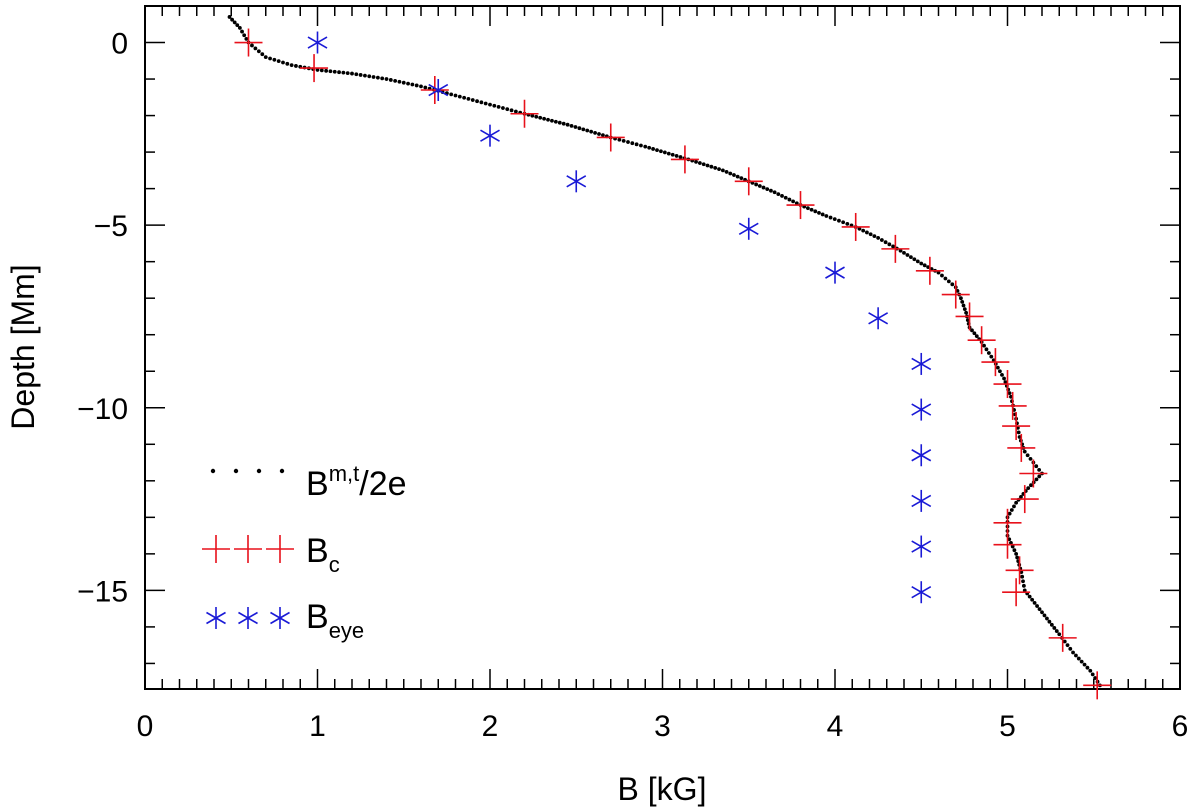 The height and width of the screenshot is (810, 1200). I want to click on x-tick-label: 3, so click(662, 726).